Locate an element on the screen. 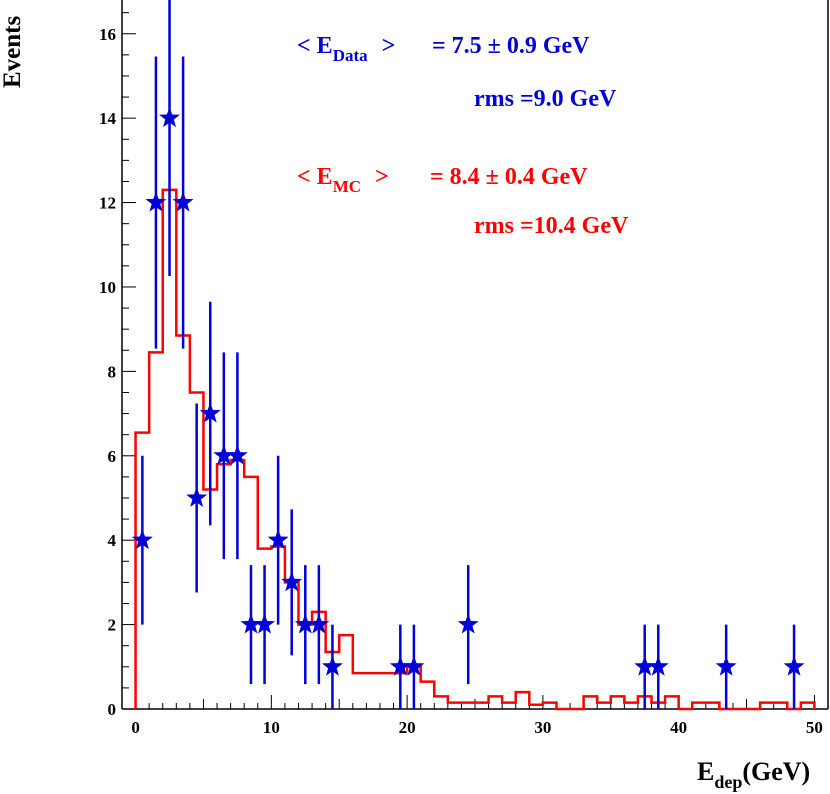 The image size is (830, 794). x-axis-title: Edep(GeV) is located at coordinates (753, 774).